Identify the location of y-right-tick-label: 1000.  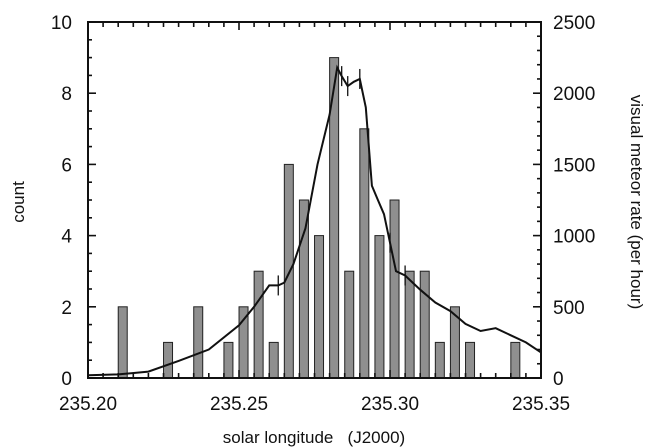
(574, 237).